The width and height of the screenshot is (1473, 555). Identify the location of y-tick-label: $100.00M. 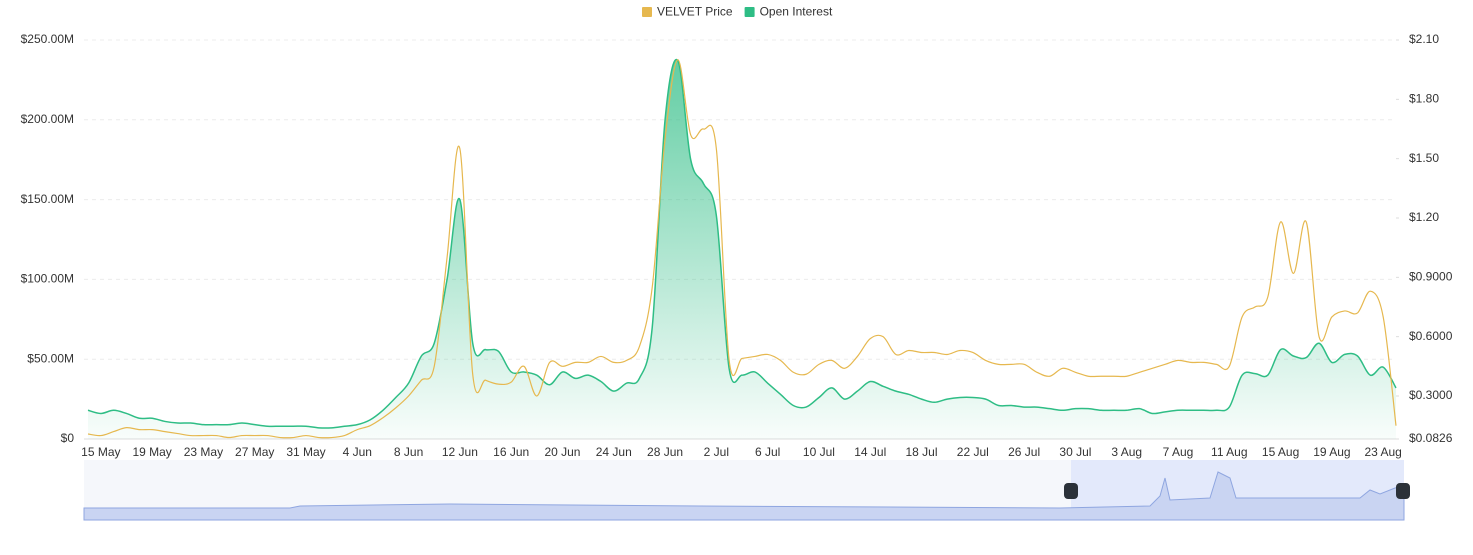
(47, 279).